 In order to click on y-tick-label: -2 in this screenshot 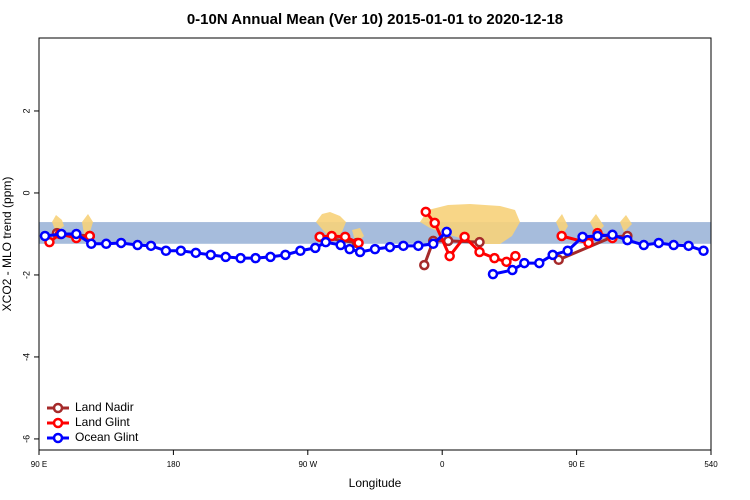, I will do `click(26, 275)`.